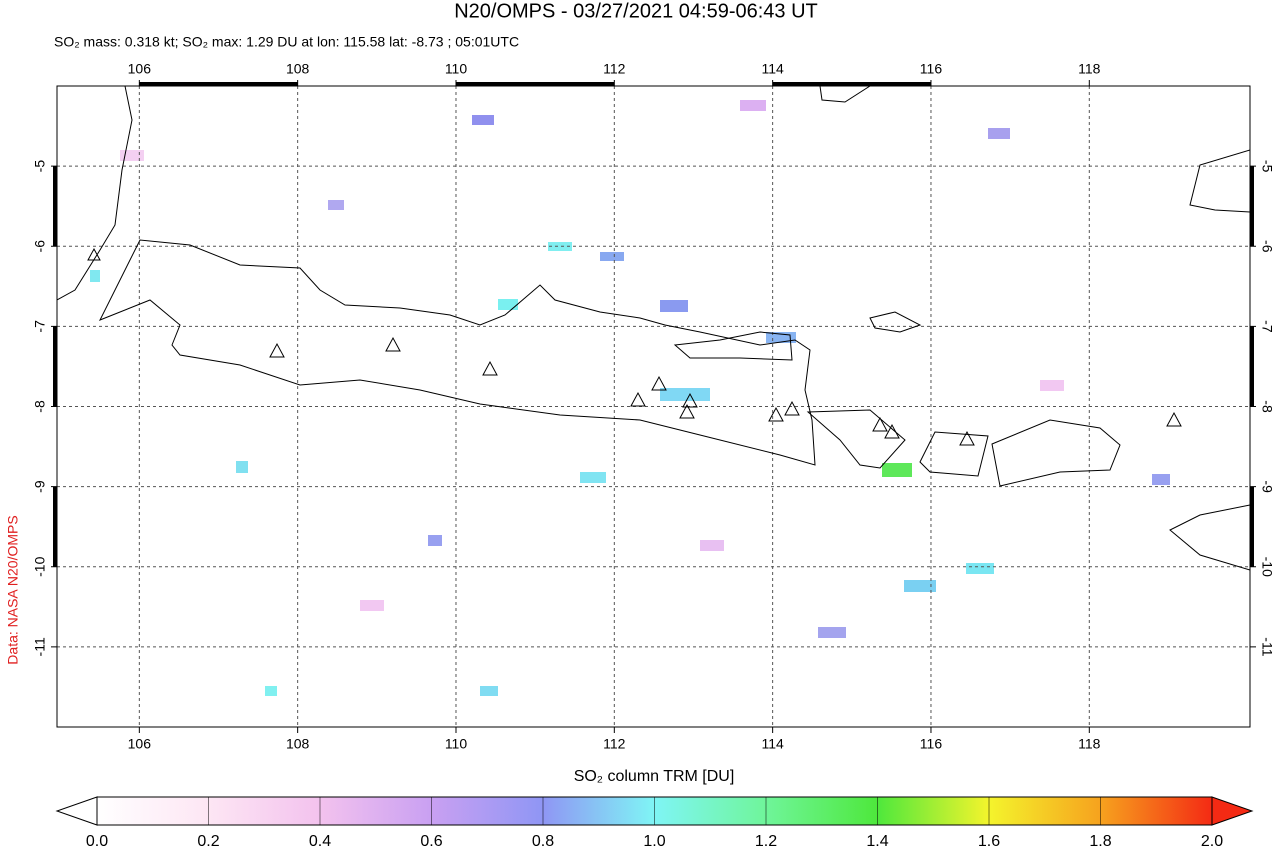 Image resolution: width=1272 pixels, height=858 pixels. What do you see at coordinates (40, 246) in the screenshot?
I see `y-tick-label-left: -6` at bounding box center [40, 246].